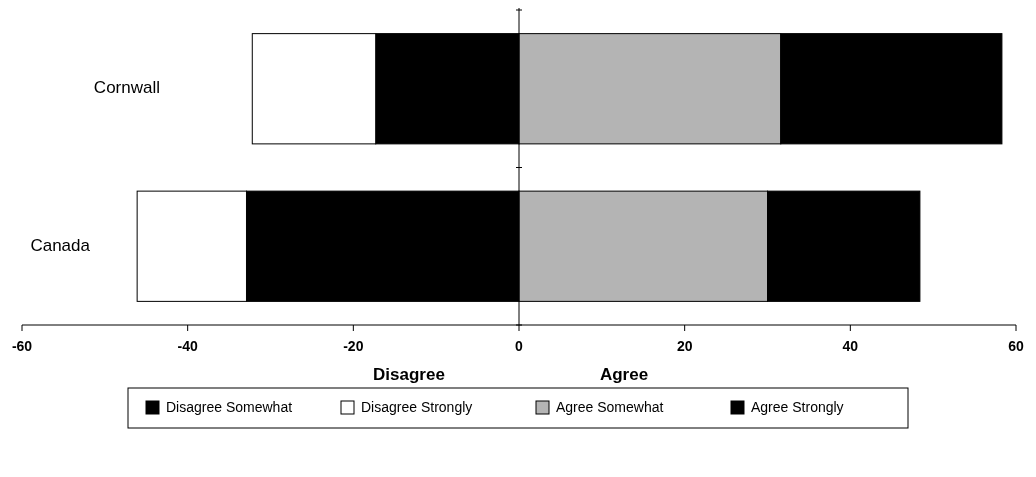 The height and width of the screenshot is (477, 1036). I want to click on text: Disagree, so click(409, 374).